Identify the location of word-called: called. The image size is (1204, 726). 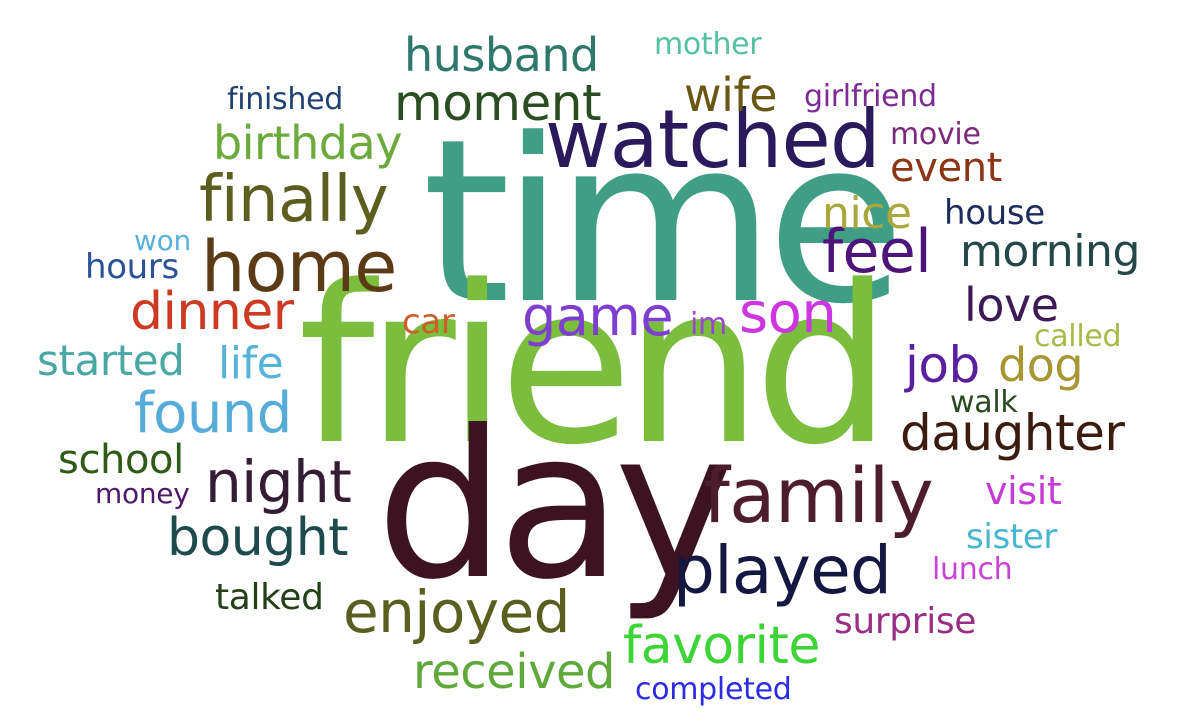
(1078, 336).